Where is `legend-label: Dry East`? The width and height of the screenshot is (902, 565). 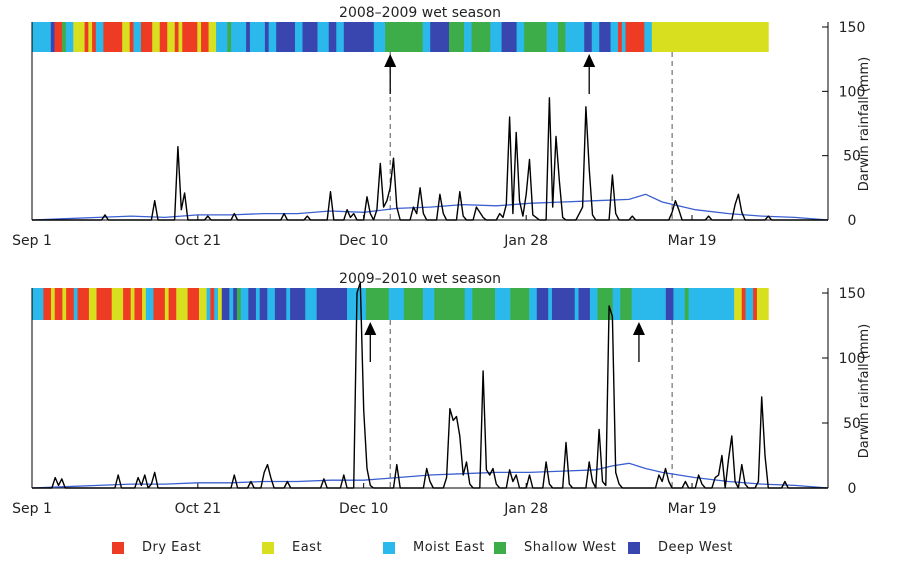
legend-label: Dry East is located at coordinates (172, 547).